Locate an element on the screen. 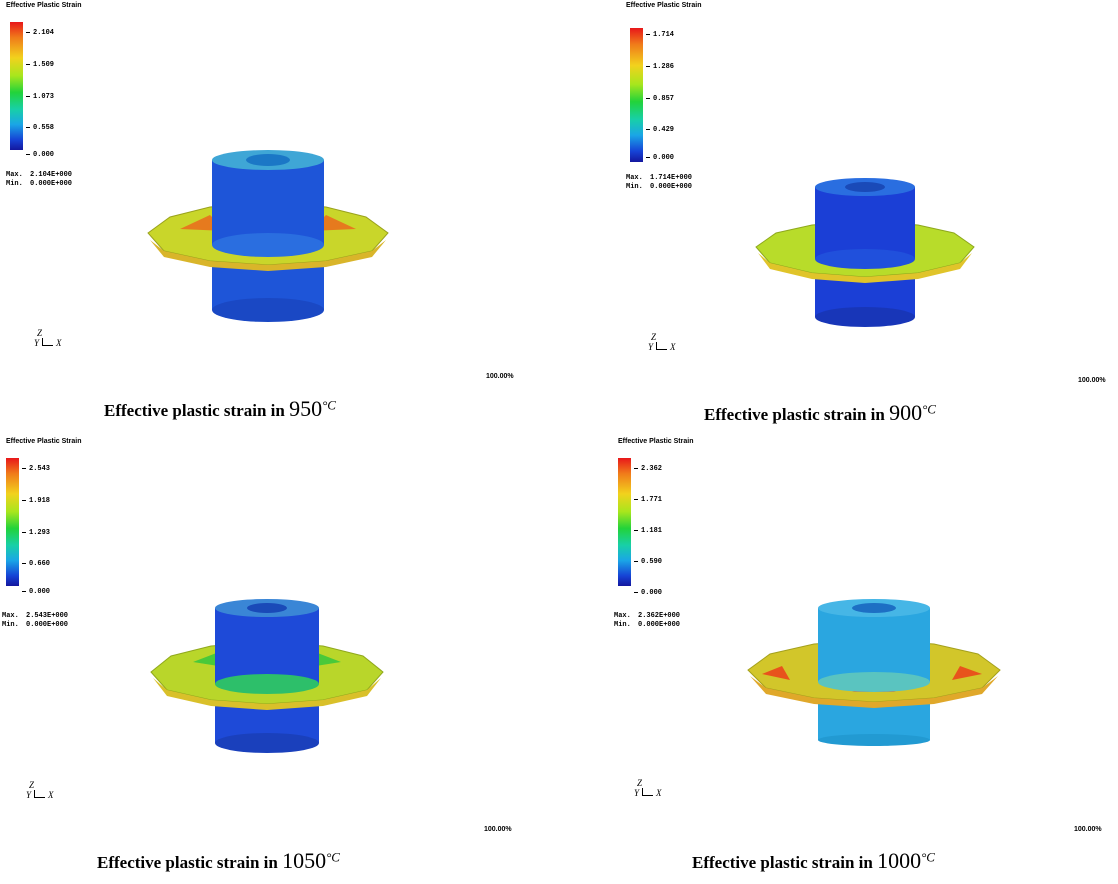 The width and height of the screenshot is (1118, 884). legend-tick: 1.918 is located at coordinates (36, 501).